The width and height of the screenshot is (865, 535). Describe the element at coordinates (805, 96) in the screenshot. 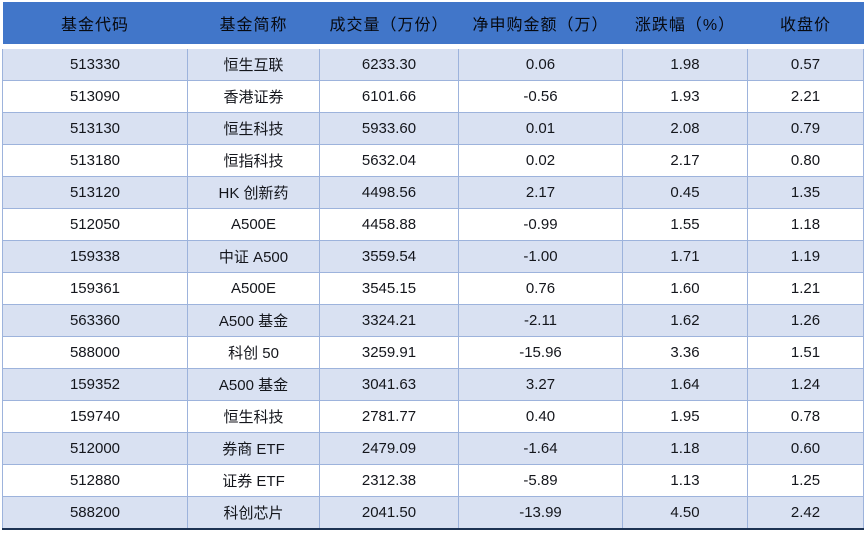

I see `cell-close: 2.21` at that location.